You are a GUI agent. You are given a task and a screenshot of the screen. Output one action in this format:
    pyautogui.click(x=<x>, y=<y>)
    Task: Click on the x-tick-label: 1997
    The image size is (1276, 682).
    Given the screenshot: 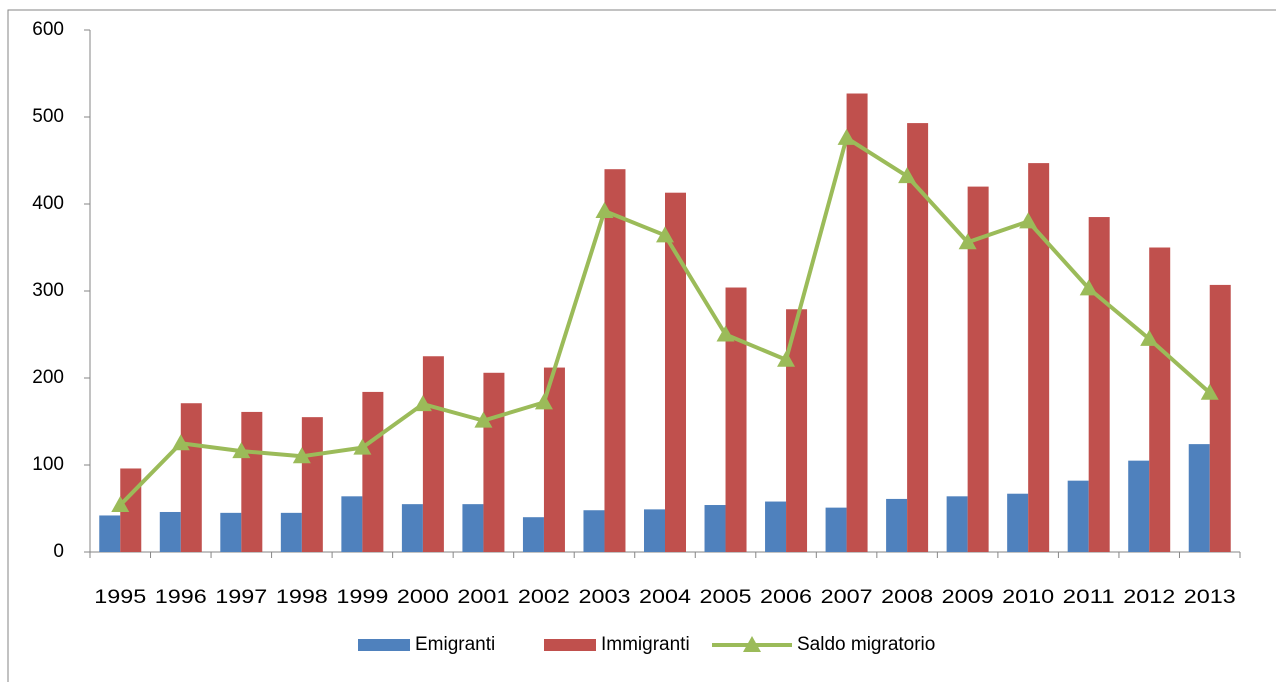 What is the action you would take?
    pyautogui.click(x=241, y=597)
    